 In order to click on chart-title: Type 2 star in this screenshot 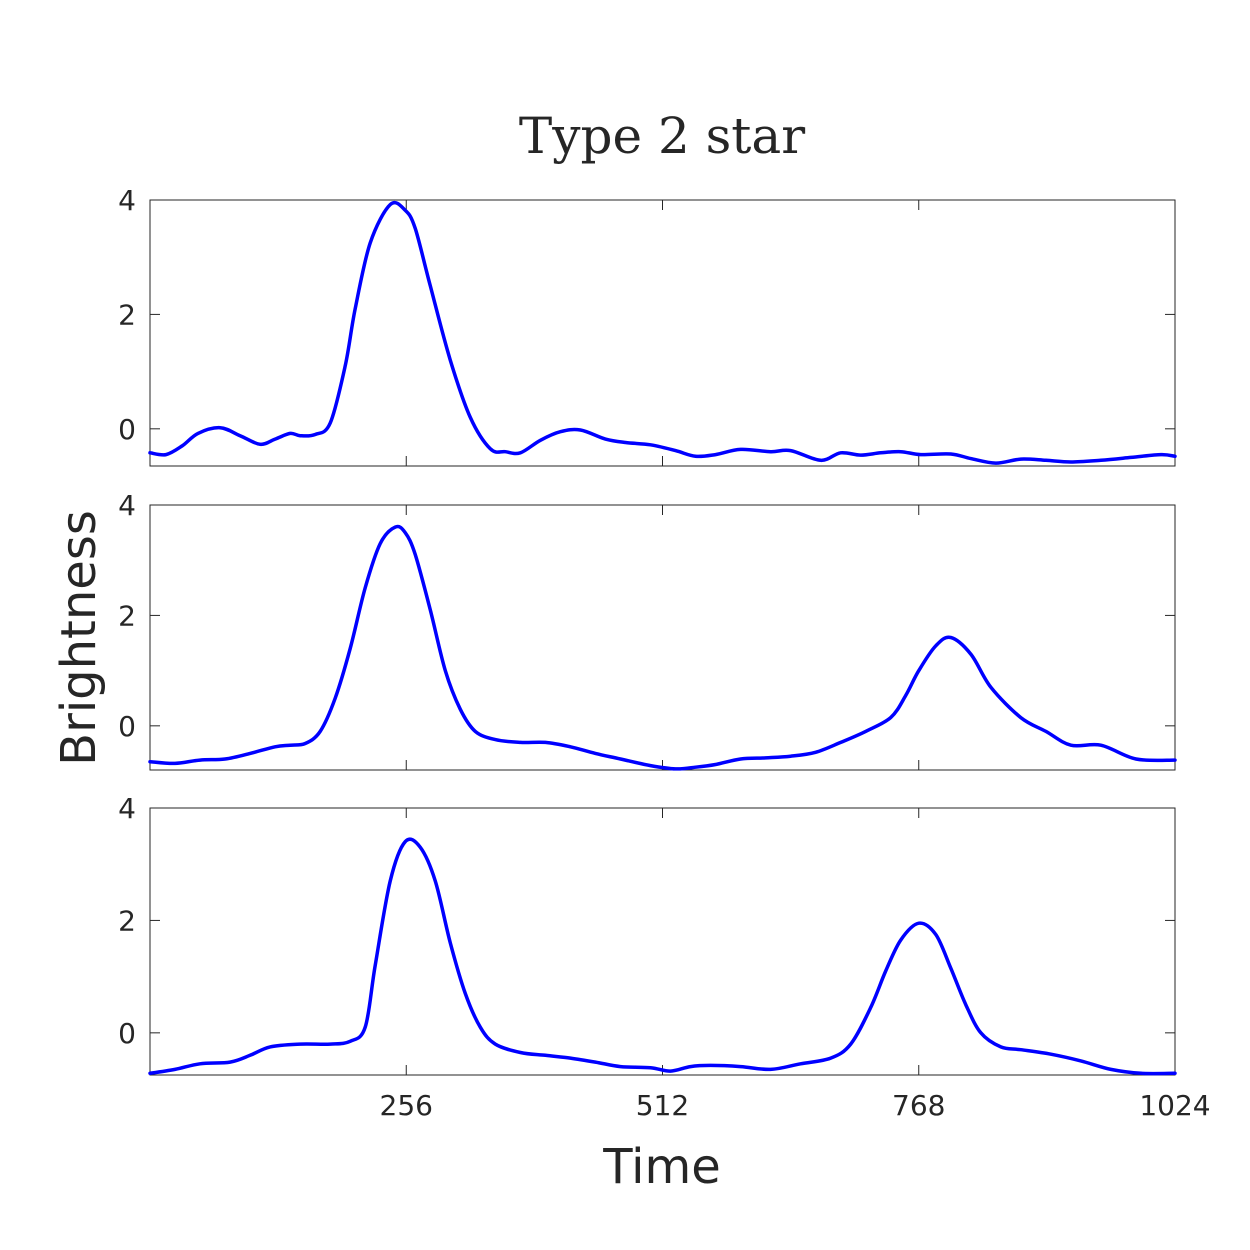, I will do `click(662, 136)`.